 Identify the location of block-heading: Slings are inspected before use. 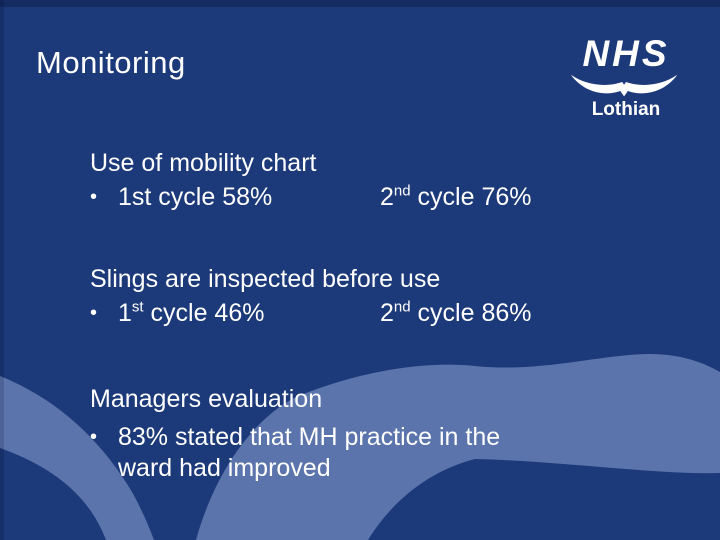
(265, 279).